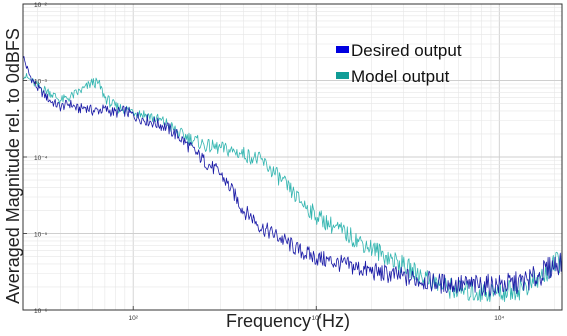 This screenshot has height=336, width=567. What do you see at coordinates (317, 318) in the screenshot?
I see `x-tick-label: 10³` at bounding box center [317, 318].